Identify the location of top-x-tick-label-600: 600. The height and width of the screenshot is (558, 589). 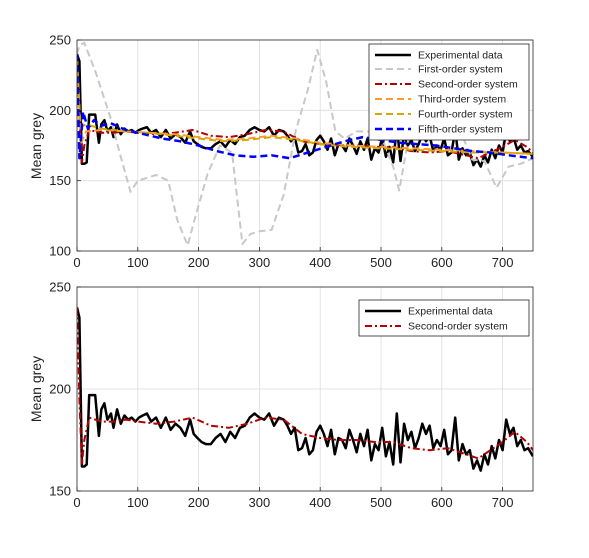
(442, 262).